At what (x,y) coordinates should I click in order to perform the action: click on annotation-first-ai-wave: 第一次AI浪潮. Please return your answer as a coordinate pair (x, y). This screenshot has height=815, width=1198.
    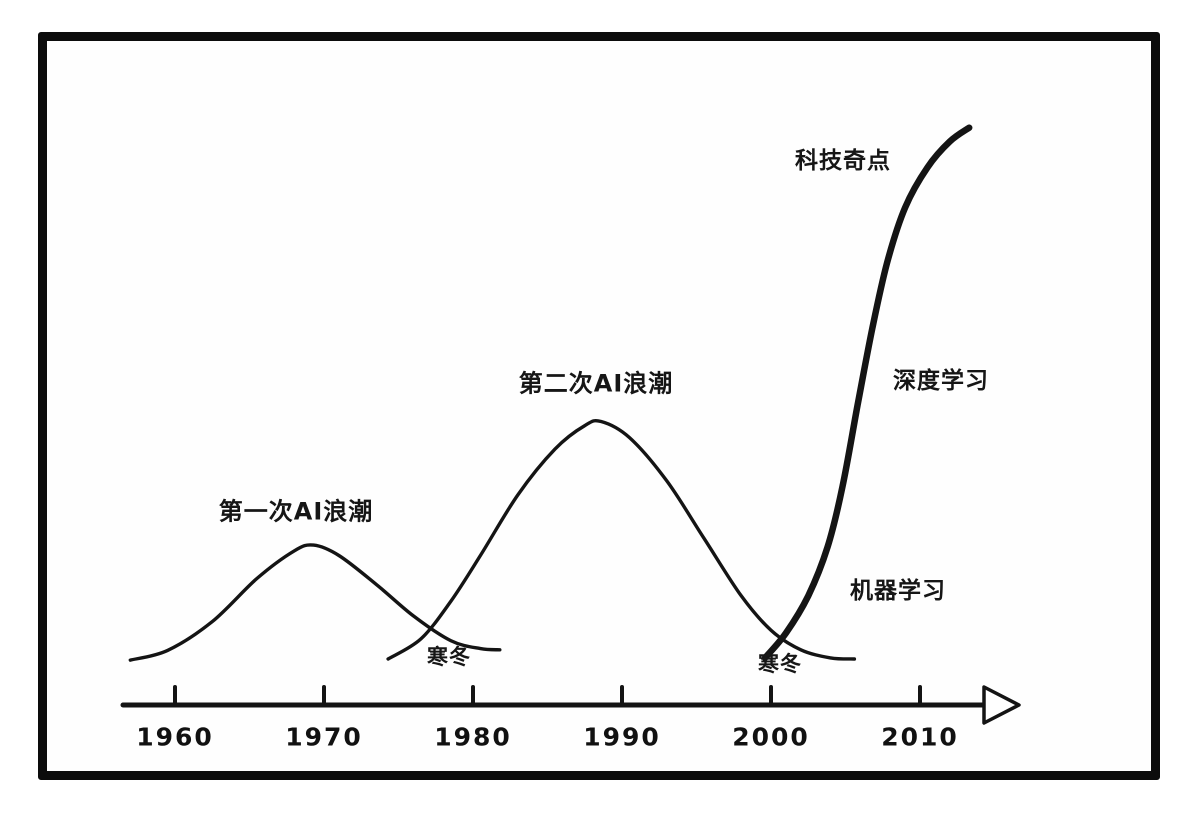
    Looking at the image, I should click on (296, 511).